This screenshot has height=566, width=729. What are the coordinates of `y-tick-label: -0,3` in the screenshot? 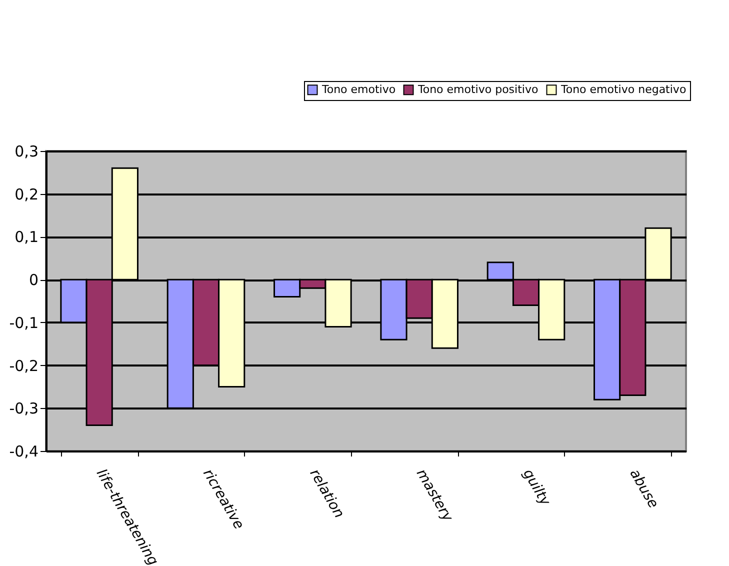 It's located at (23, 409).